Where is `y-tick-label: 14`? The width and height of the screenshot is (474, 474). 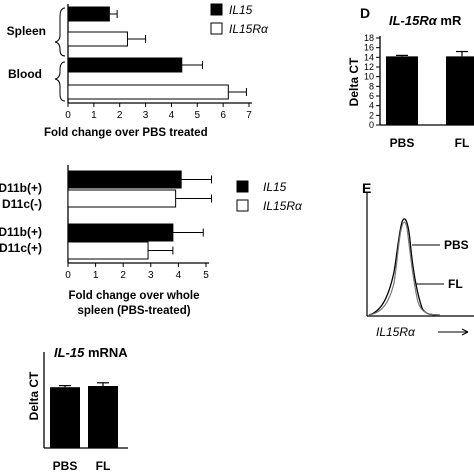
y-tick-label: 14 is located at coordinates (369, 57).